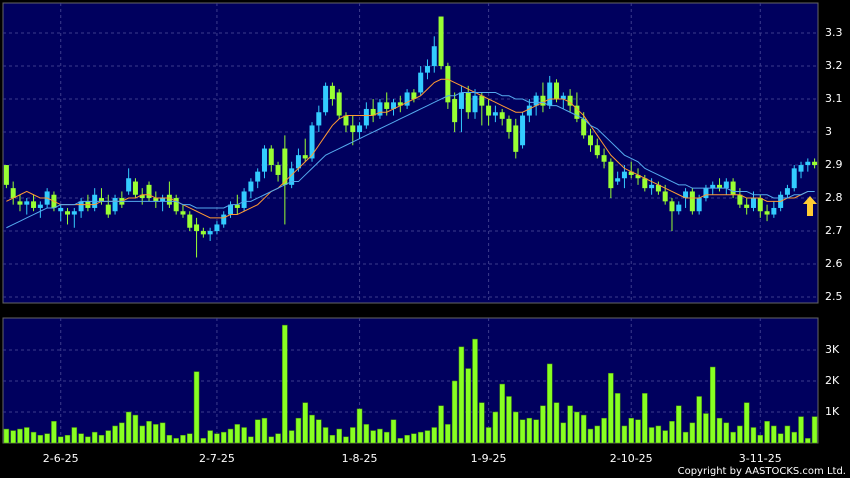 This screenshot has width=850, height=478. Describe the element at coordinates (489, 458) in the screenshot. I see `x-tick-label: 1-9-25` at that location.